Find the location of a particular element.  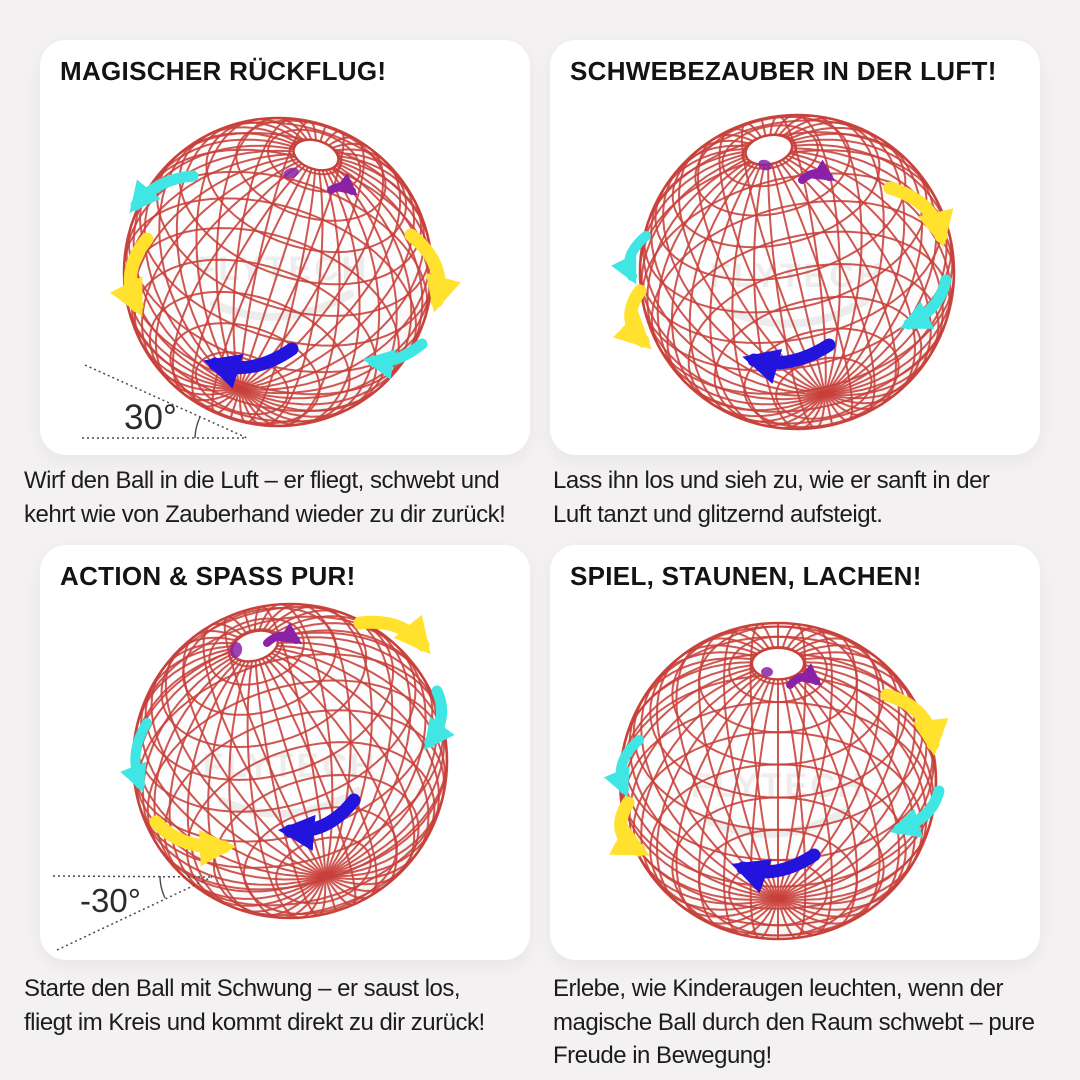

ball-outline is located at coordinates (797, 272).